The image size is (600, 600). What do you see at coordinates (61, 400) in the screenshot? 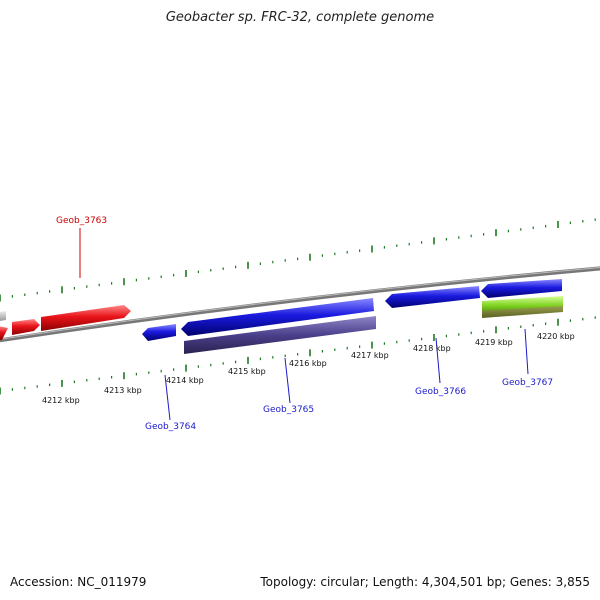
I see `tick-label-4212: 4212 kbp` at bounding box center [61, 400].